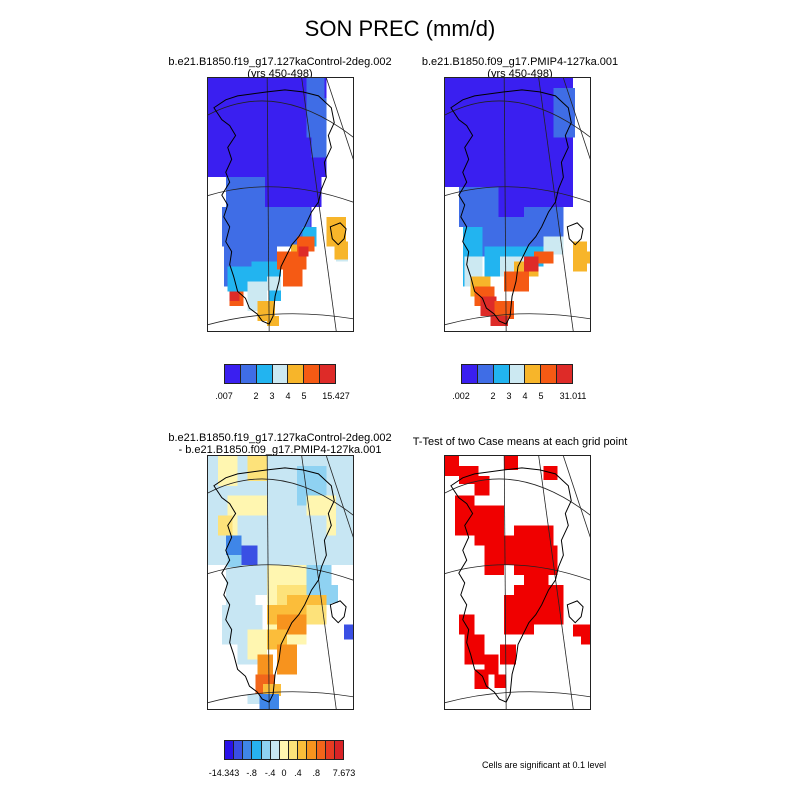 The width and height of the screenshot is (800, 800). Describe the element at coordinates (270, 773) in the screenshot. I see `colorbar-label: -.4` at that location.